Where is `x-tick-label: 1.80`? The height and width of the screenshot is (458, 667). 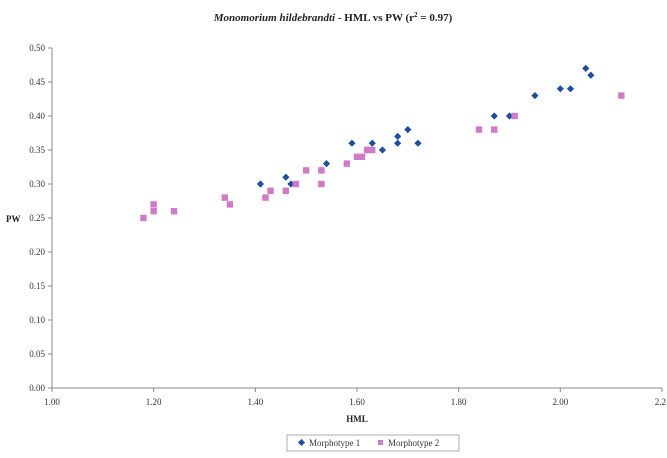 x-tick-label: 1.80 is located at coordinates (459, 402).